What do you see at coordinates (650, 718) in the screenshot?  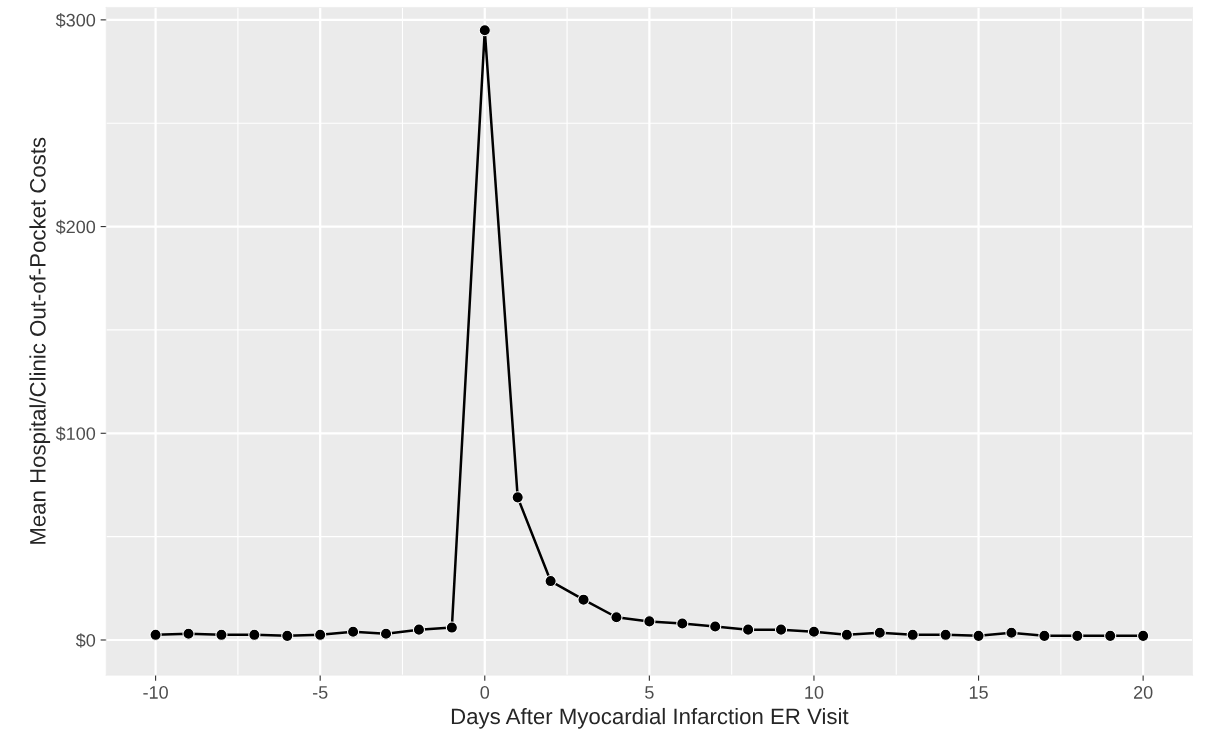 I see `x-axis-title: Days After Myocardial Infarction ER Visit` at bounding box center [650, 718].